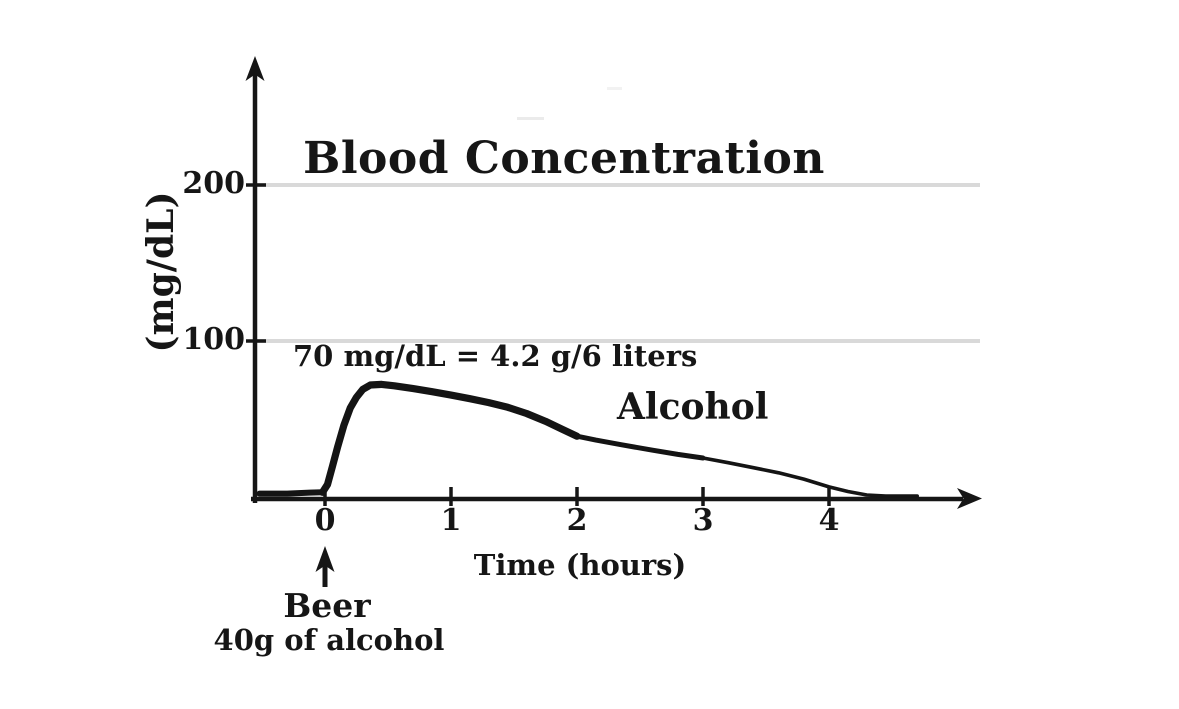 The height and width of the screenshot is (709, 1179). Describe the element at coordinates (451, 520) in the screenshot. I see `x-tick-label: 1` at that location.